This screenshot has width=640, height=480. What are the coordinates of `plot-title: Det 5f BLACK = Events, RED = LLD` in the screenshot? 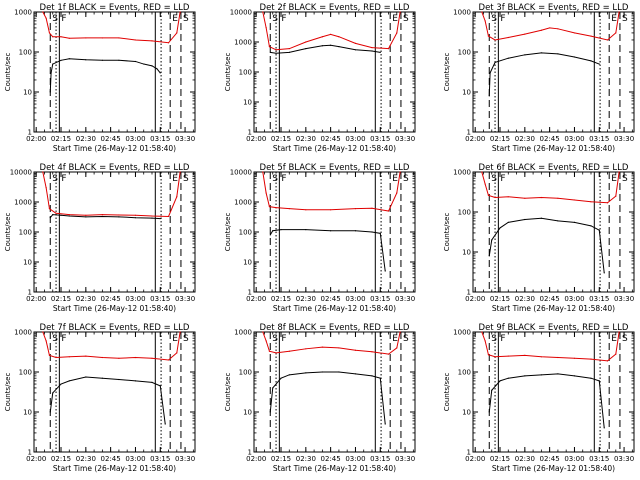 It's located at (335, 168).